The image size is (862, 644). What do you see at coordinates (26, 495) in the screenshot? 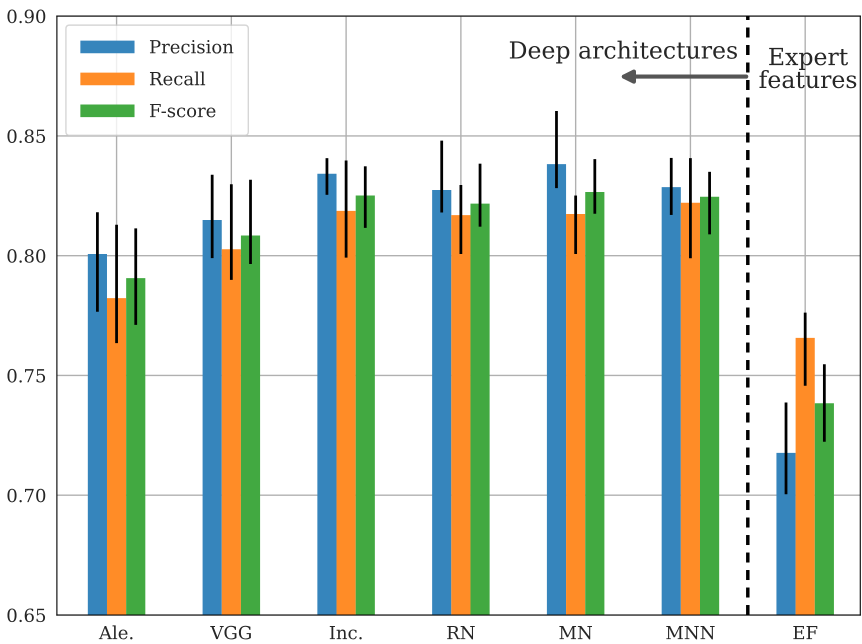
I see `y-tick-label: 0.70` at bounding box center [26, 495].